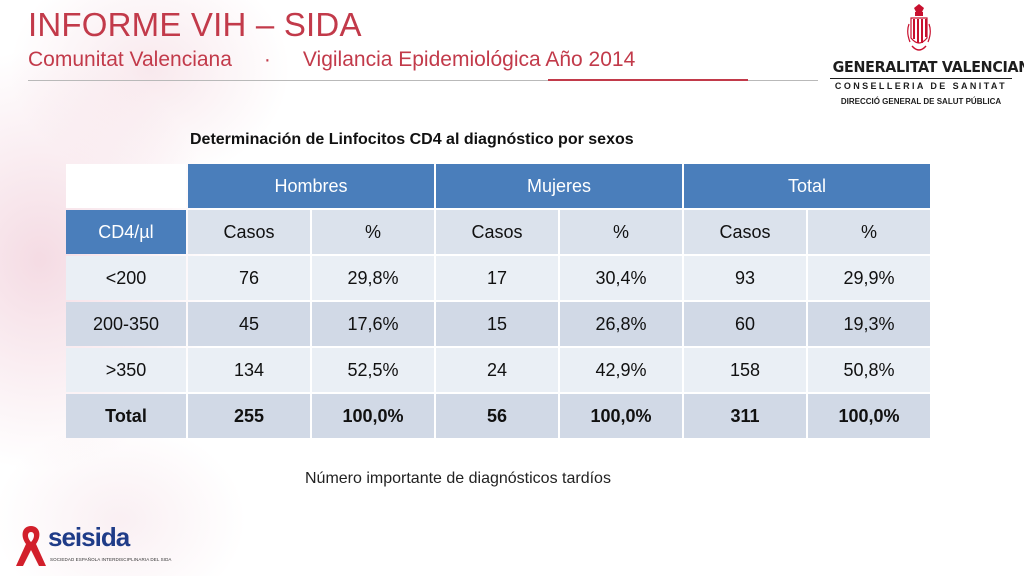 This screenshot has height=576, width=1024. What do you see at coordinates (921, 86) in the screenshot?
I see `conselleria-name: CONSELLERIA DE SANITAT` at bounding box center [921, 86].